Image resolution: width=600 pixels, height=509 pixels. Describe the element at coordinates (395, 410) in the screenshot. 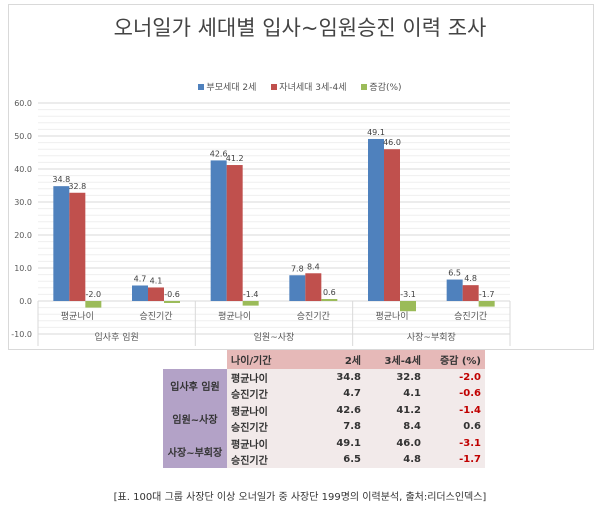

I see `table-cell: 41.2` at that location.